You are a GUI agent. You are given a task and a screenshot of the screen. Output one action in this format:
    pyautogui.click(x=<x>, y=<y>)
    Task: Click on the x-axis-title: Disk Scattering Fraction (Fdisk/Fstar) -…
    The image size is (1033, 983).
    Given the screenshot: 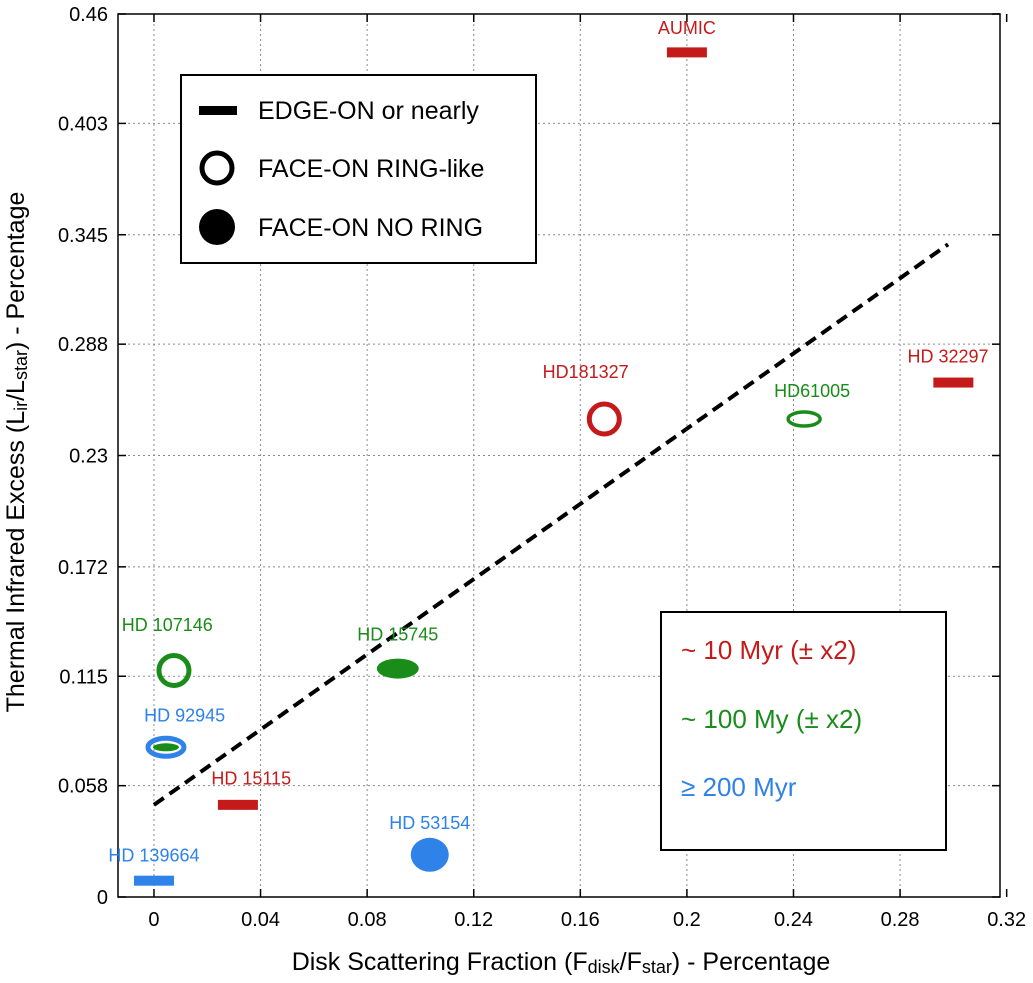 What is the action you would take?
    pyautogui.click(x=561, y=962)
    